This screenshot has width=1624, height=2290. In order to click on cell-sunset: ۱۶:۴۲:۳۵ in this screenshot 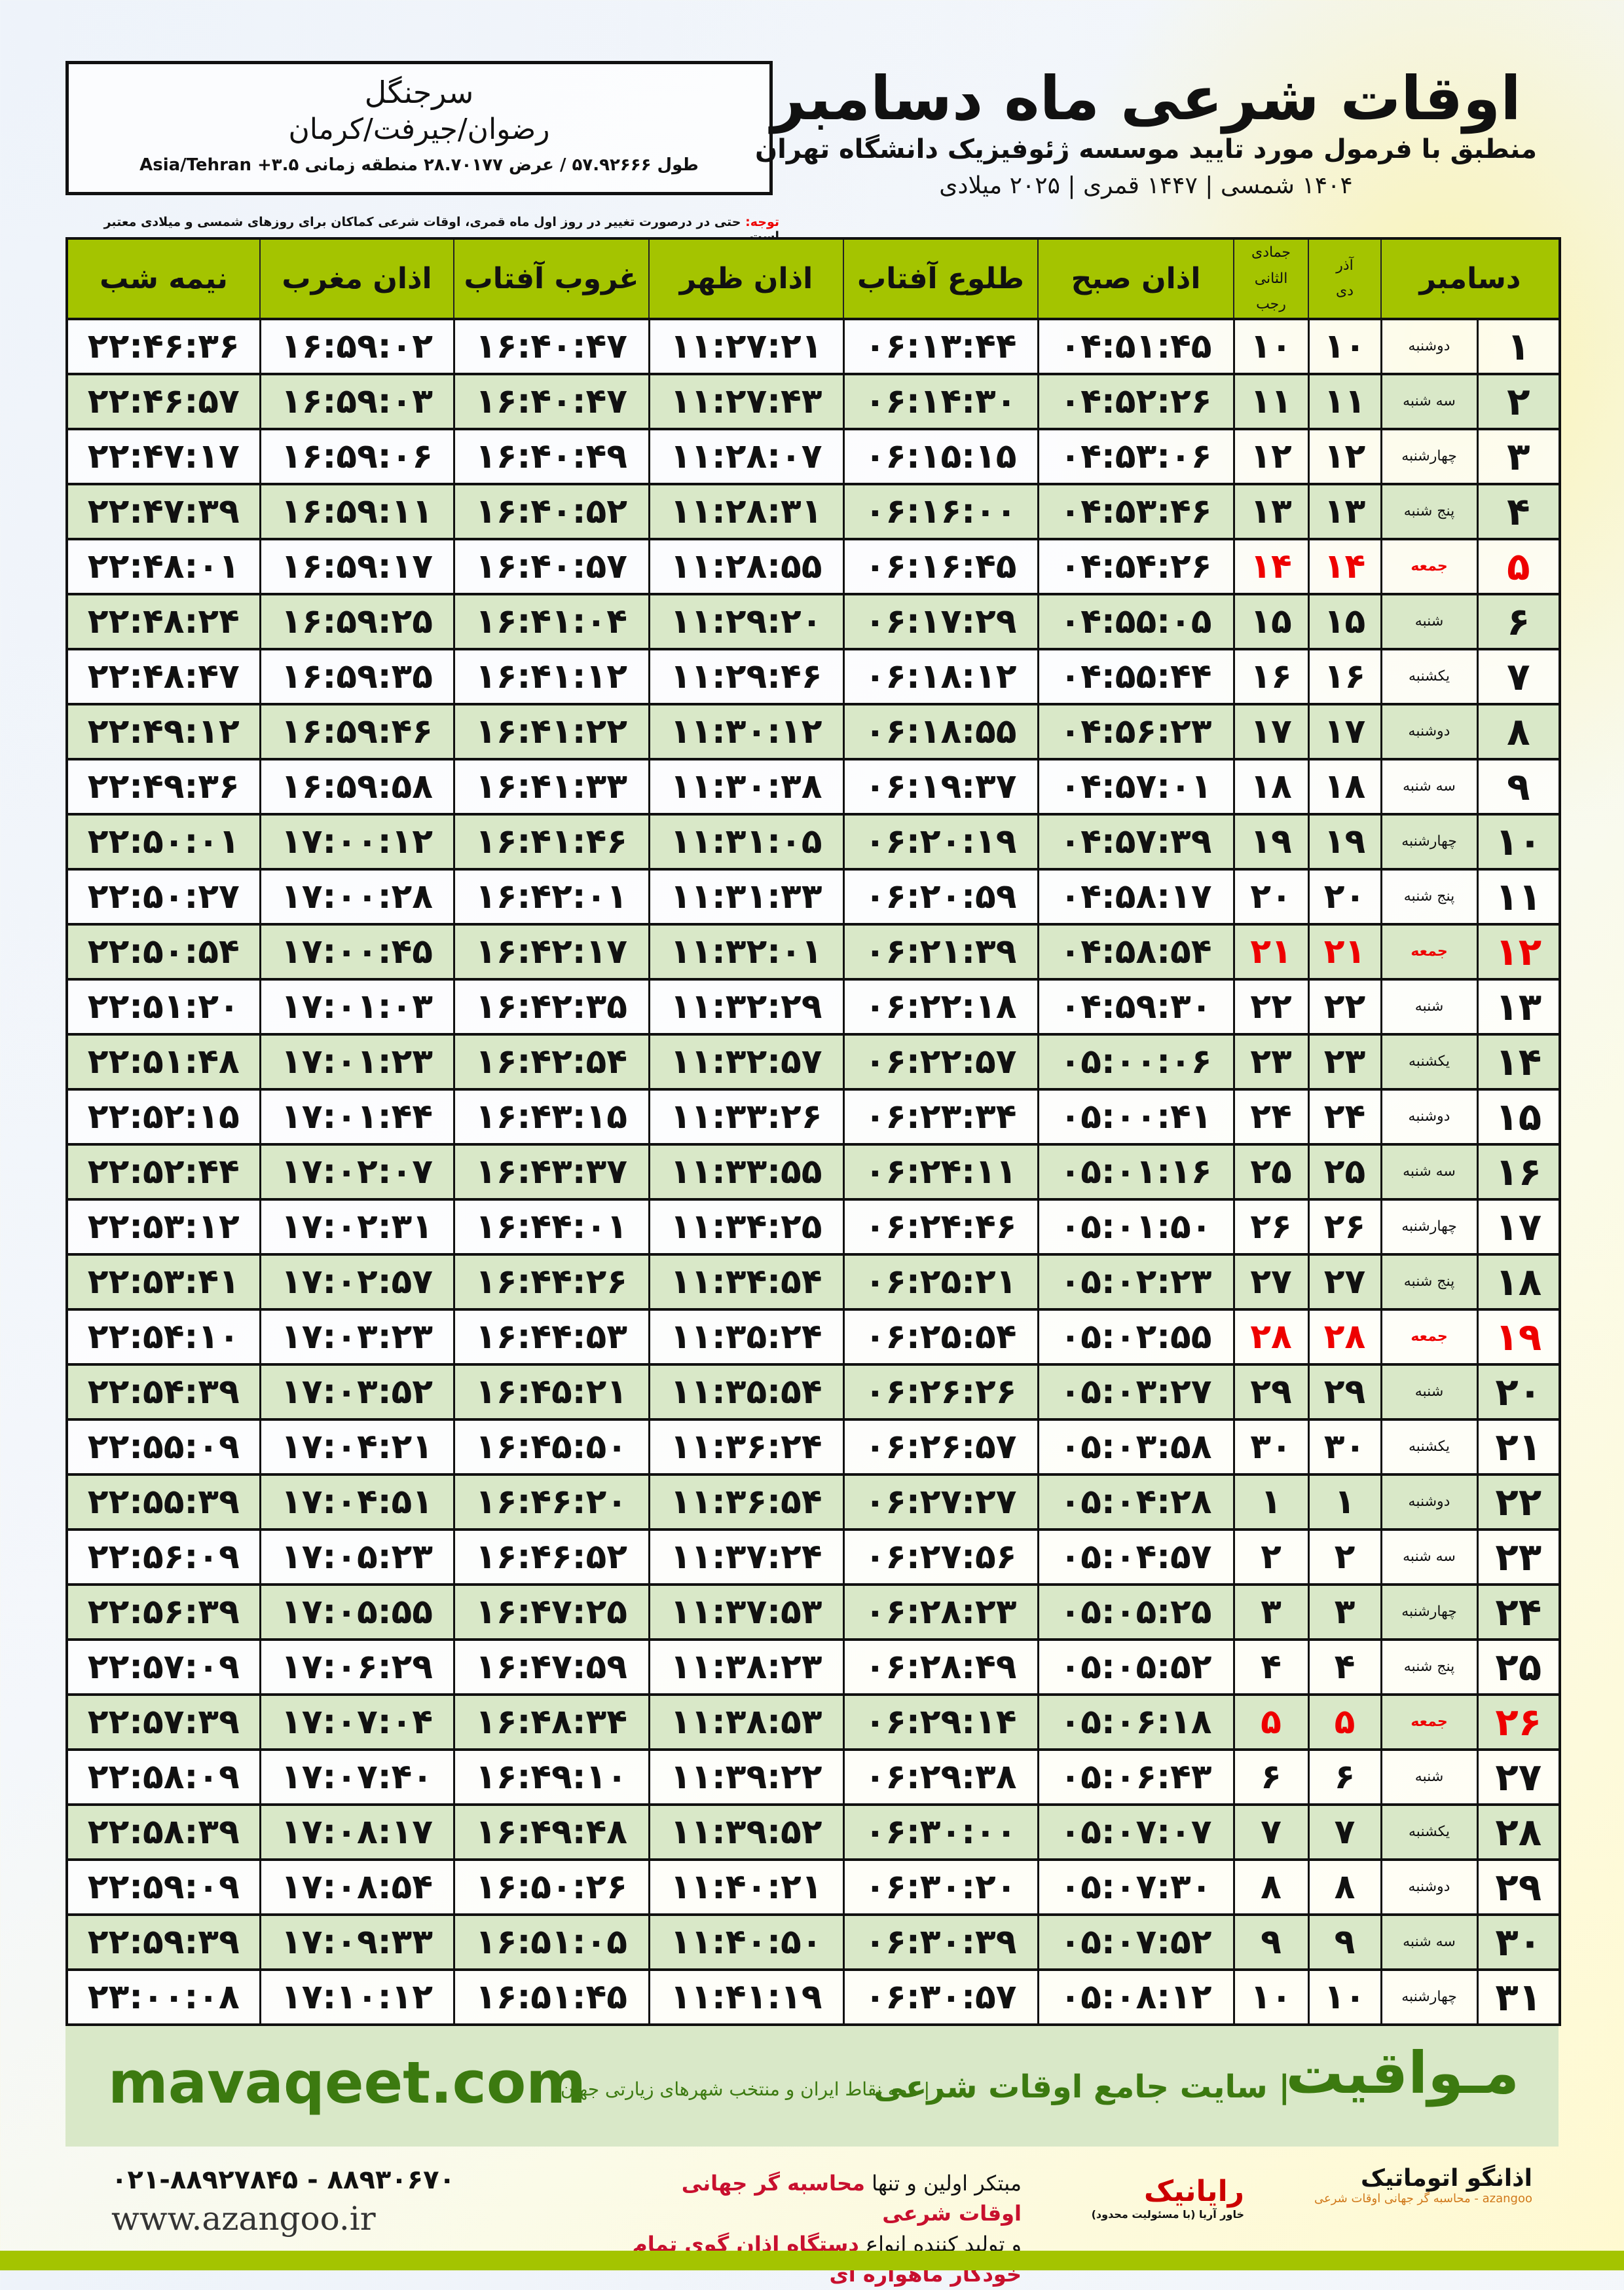, I will do `click(551, 1006)`.